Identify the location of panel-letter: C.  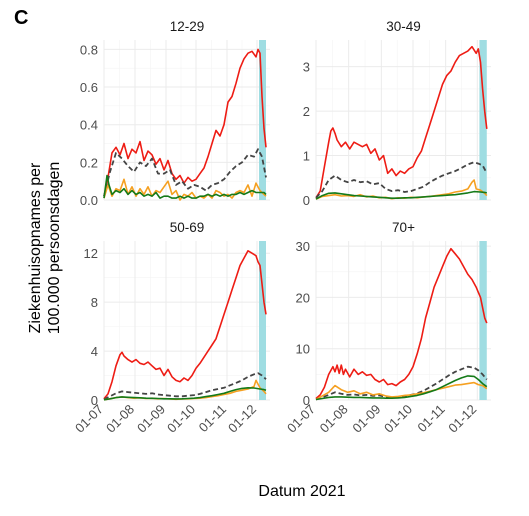
(21, 18).